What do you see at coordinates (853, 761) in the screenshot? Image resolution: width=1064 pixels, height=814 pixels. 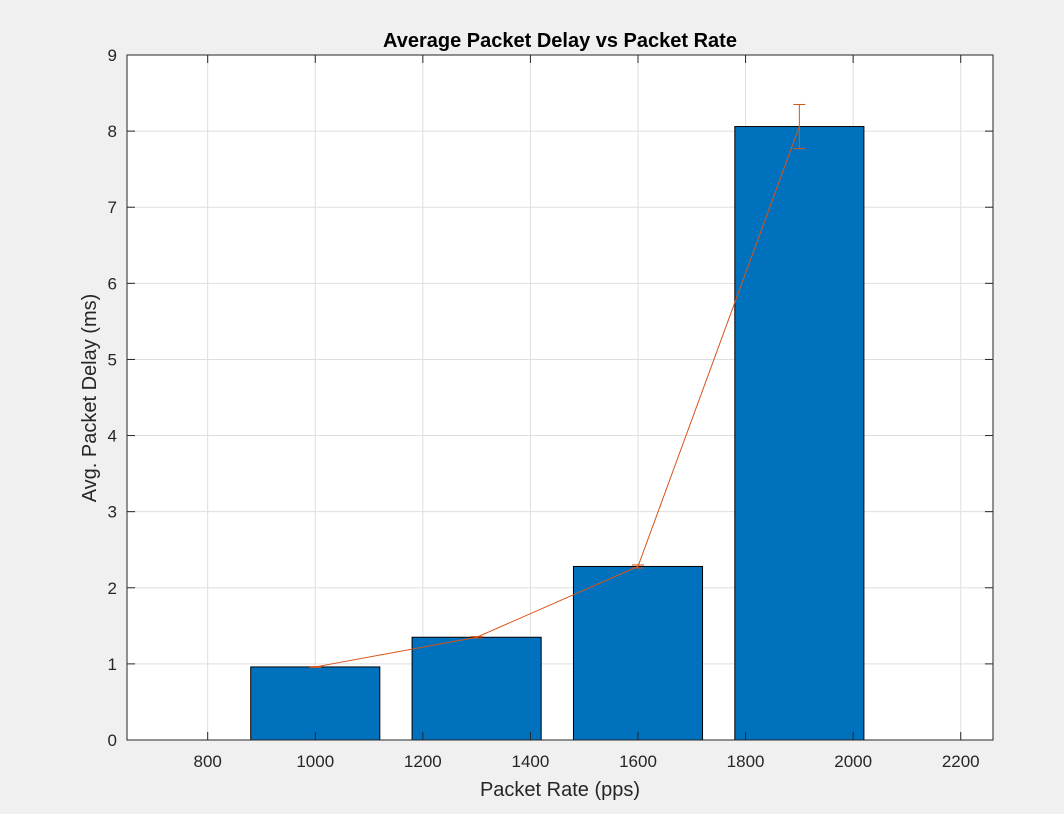 I see `x-tick-label: 2000` at bounding box center [853, 761].